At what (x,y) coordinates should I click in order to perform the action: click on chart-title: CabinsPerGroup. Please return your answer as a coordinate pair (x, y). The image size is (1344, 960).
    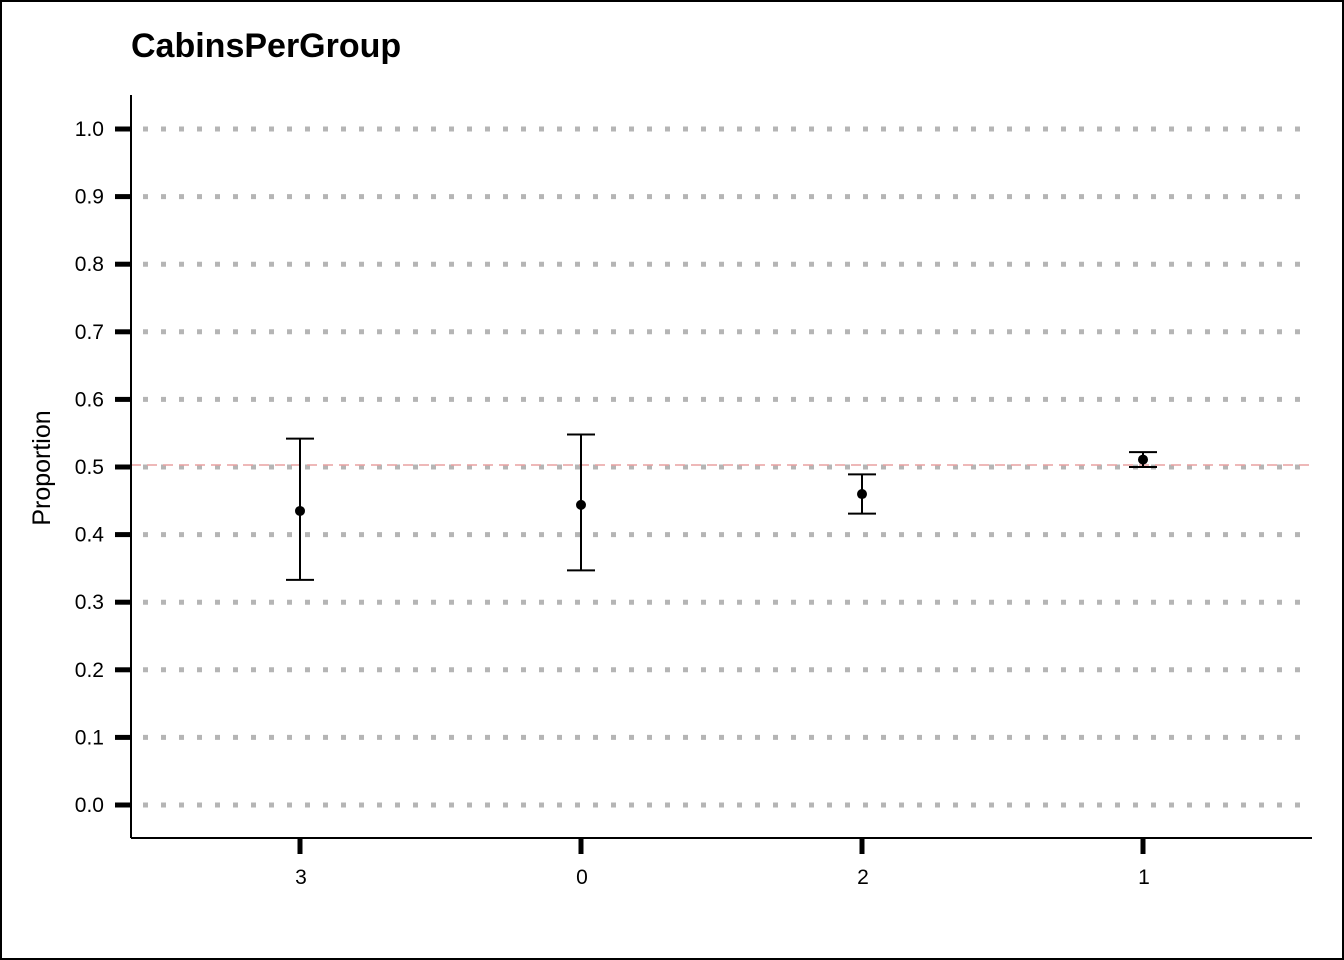
    Looking at the image, I should click on (266, 46).